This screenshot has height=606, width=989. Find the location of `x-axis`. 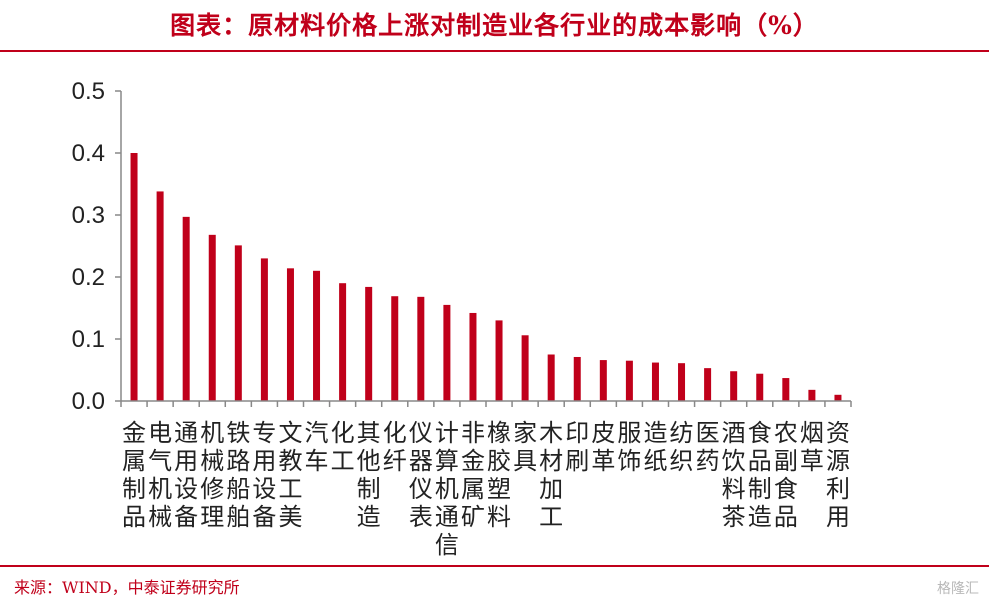

x-axis is located at coordinates (486, 403).